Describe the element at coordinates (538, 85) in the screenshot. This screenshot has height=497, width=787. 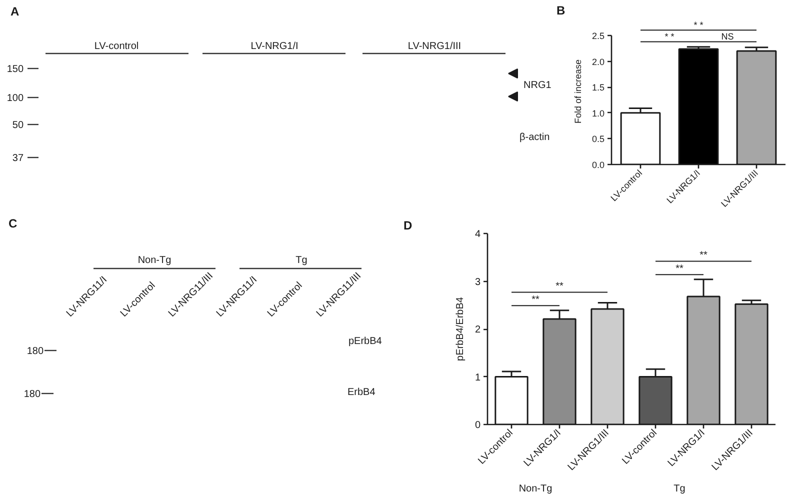
I see `text: NRG1` at that location.